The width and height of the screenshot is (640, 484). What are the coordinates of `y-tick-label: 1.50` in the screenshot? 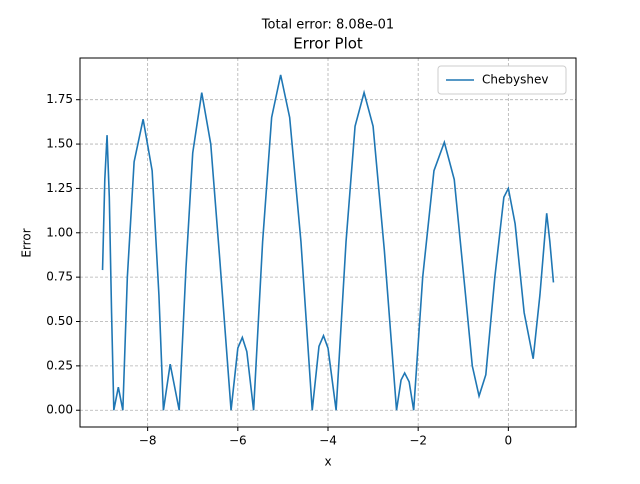 It's located at (59, 144).